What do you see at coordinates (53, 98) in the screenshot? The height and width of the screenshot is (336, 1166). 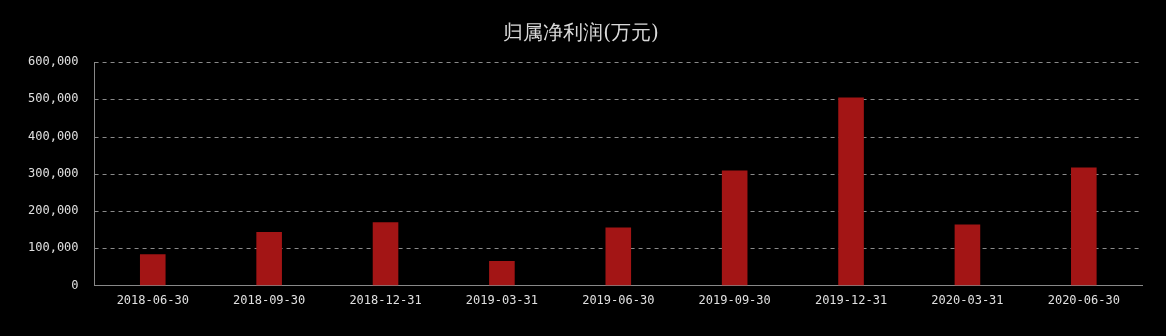 I see `y-tick-label: 500,000` at bounding box center [53, 98].